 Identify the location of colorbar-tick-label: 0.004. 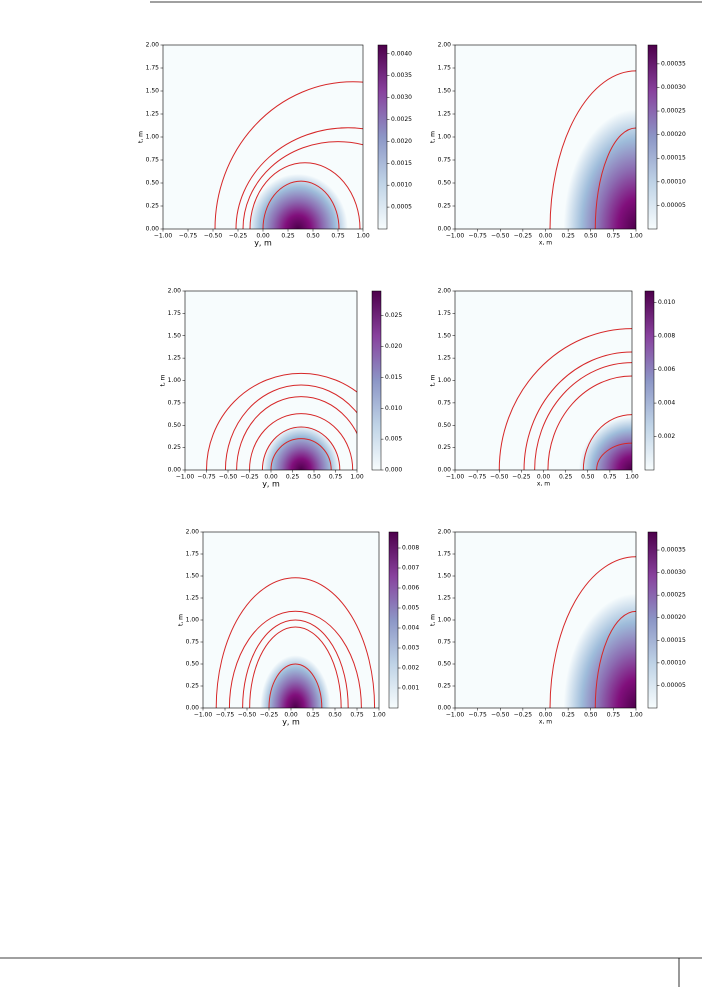
(666, 403).